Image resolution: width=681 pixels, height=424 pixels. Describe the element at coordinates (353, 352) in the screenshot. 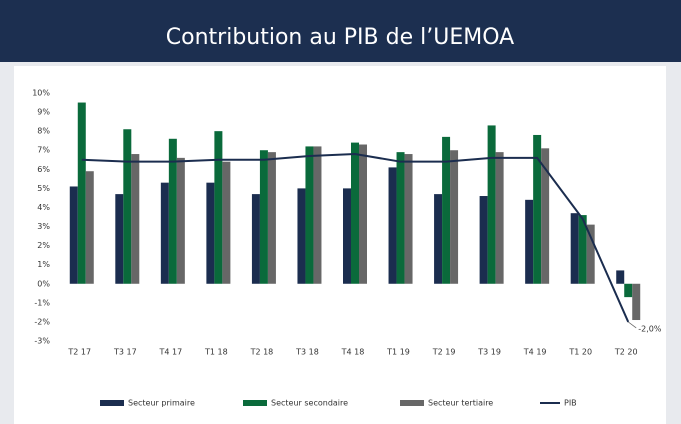

I see `x-tick-label: T4 18` at that location.